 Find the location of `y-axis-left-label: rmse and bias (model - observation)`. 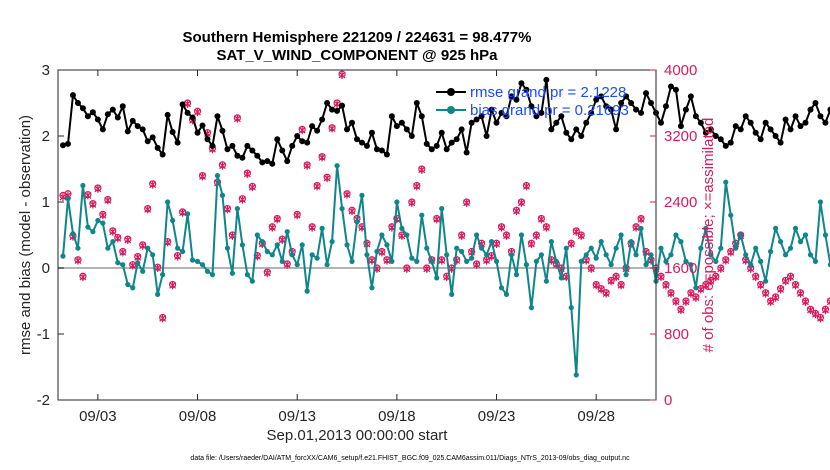

y-axis-left-label: rmse and bias (model - observation) is located at coordinates (25, 235).